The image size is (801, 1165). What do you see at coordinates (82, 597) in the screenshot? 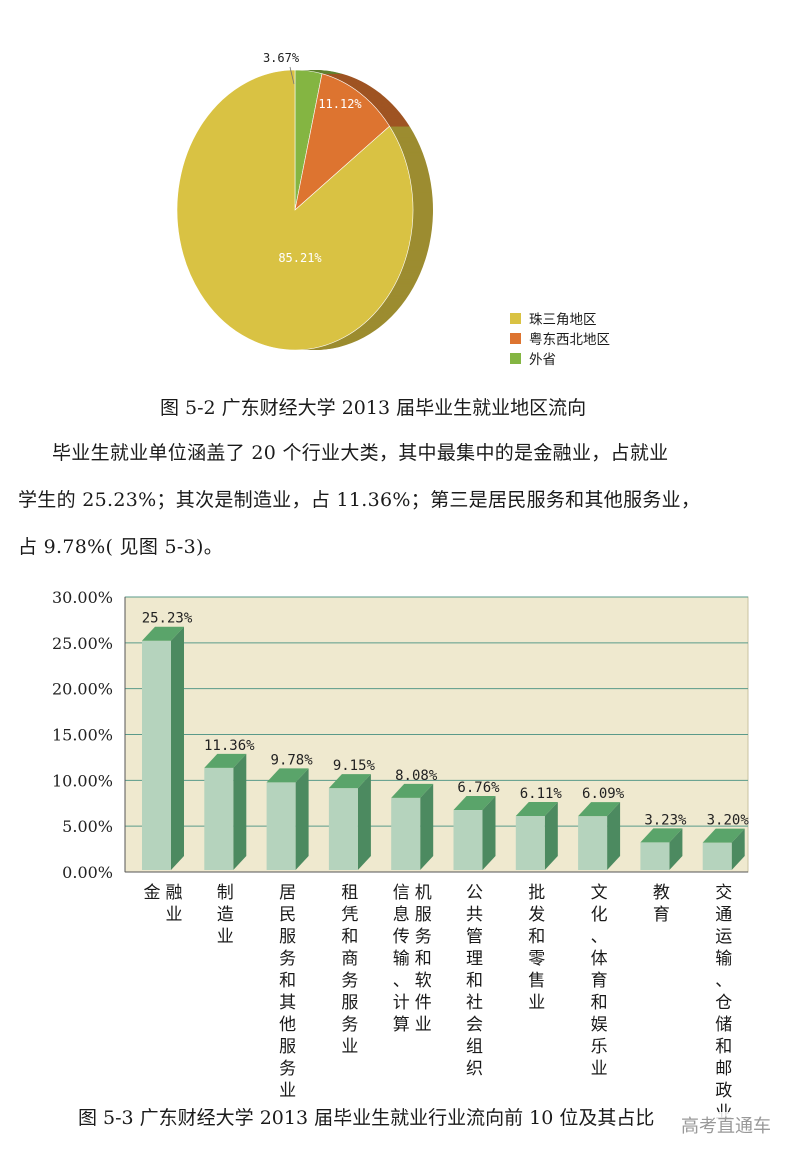
I see `y-tick-label: 30.00%` at bounding box center [82, 597].